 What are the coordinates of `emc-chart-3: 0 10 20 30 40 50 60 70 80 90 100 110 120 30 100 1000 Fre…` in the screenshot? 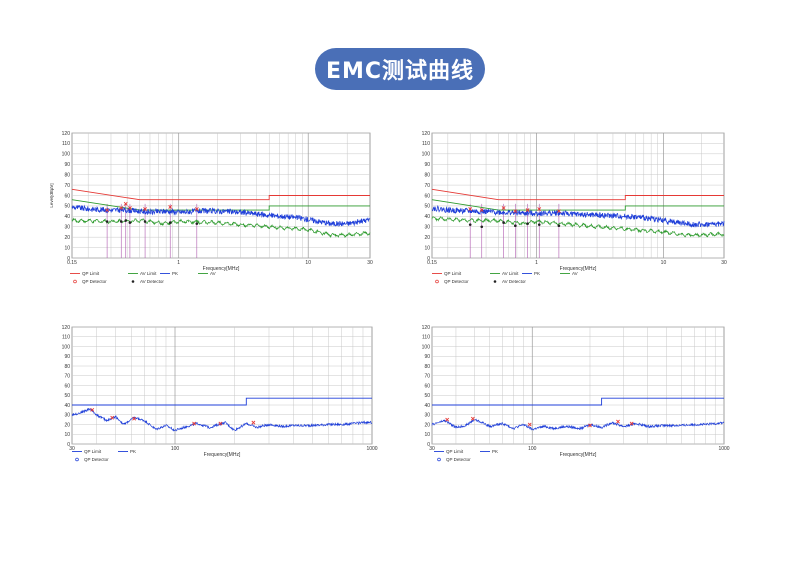 It's located at (220, 393).